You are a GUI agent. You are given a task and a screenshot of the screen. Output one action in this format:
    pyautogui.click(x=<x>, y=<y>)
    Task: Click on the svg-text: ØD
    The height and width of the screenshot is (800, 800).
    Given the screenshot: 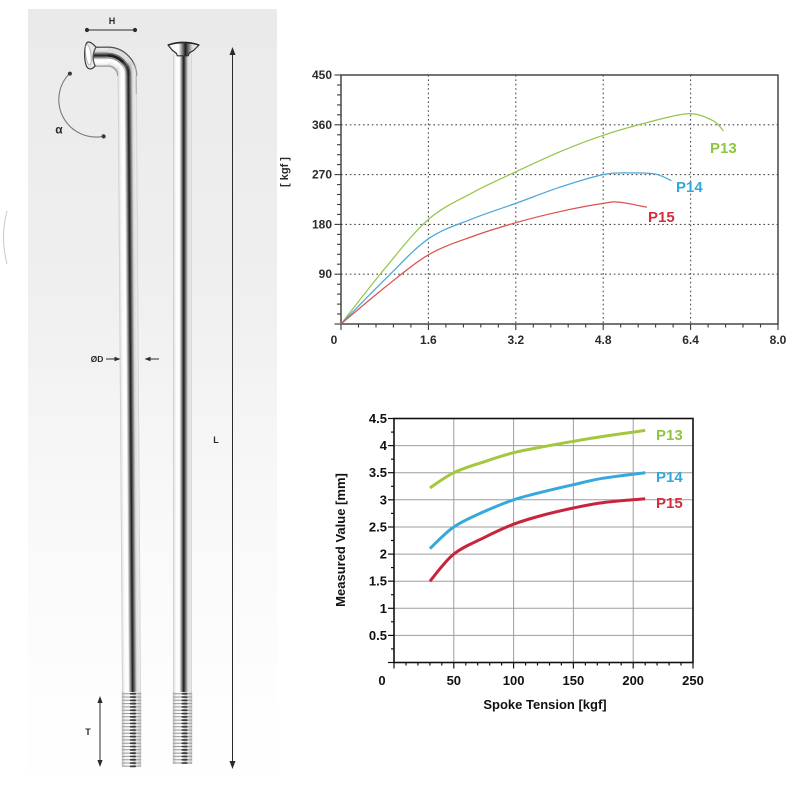 What is the action you would take?
    pyautogui.click(x=97, y=359)
    